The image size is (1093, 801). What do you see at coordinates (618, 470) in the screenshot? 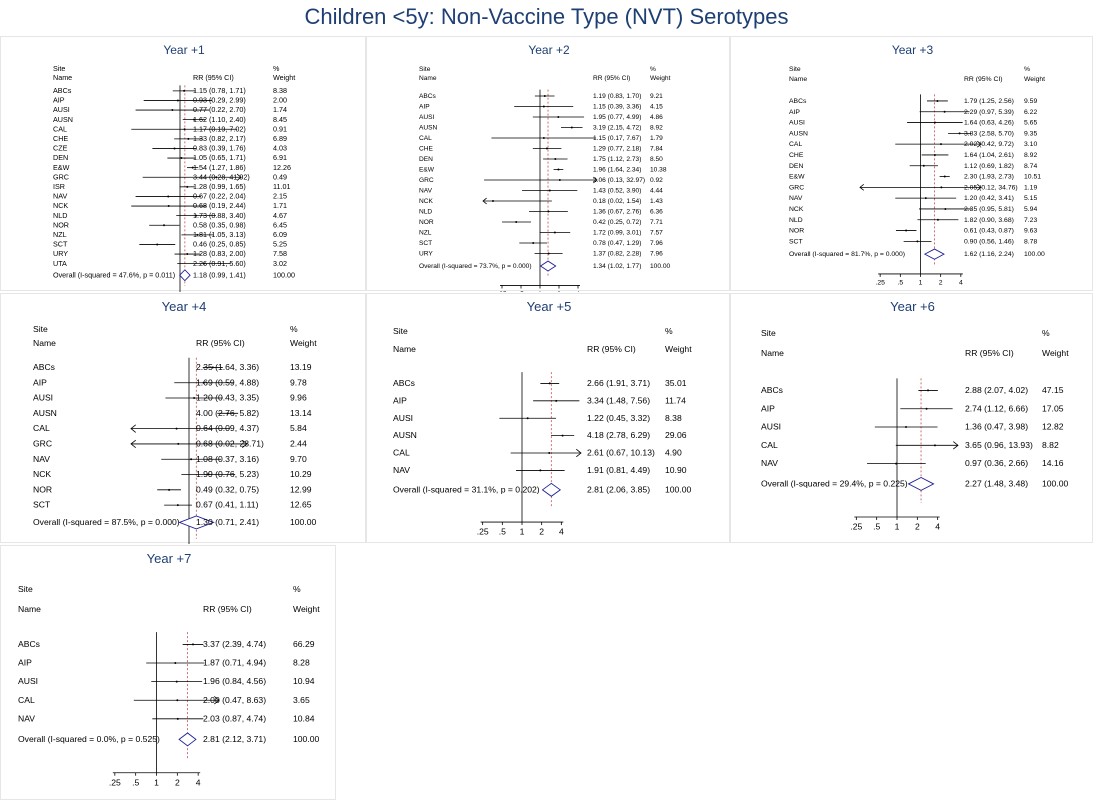
I see `rr-ci-label: 1.91 (0.81, 4.49)` at bounding box center [618, 470].